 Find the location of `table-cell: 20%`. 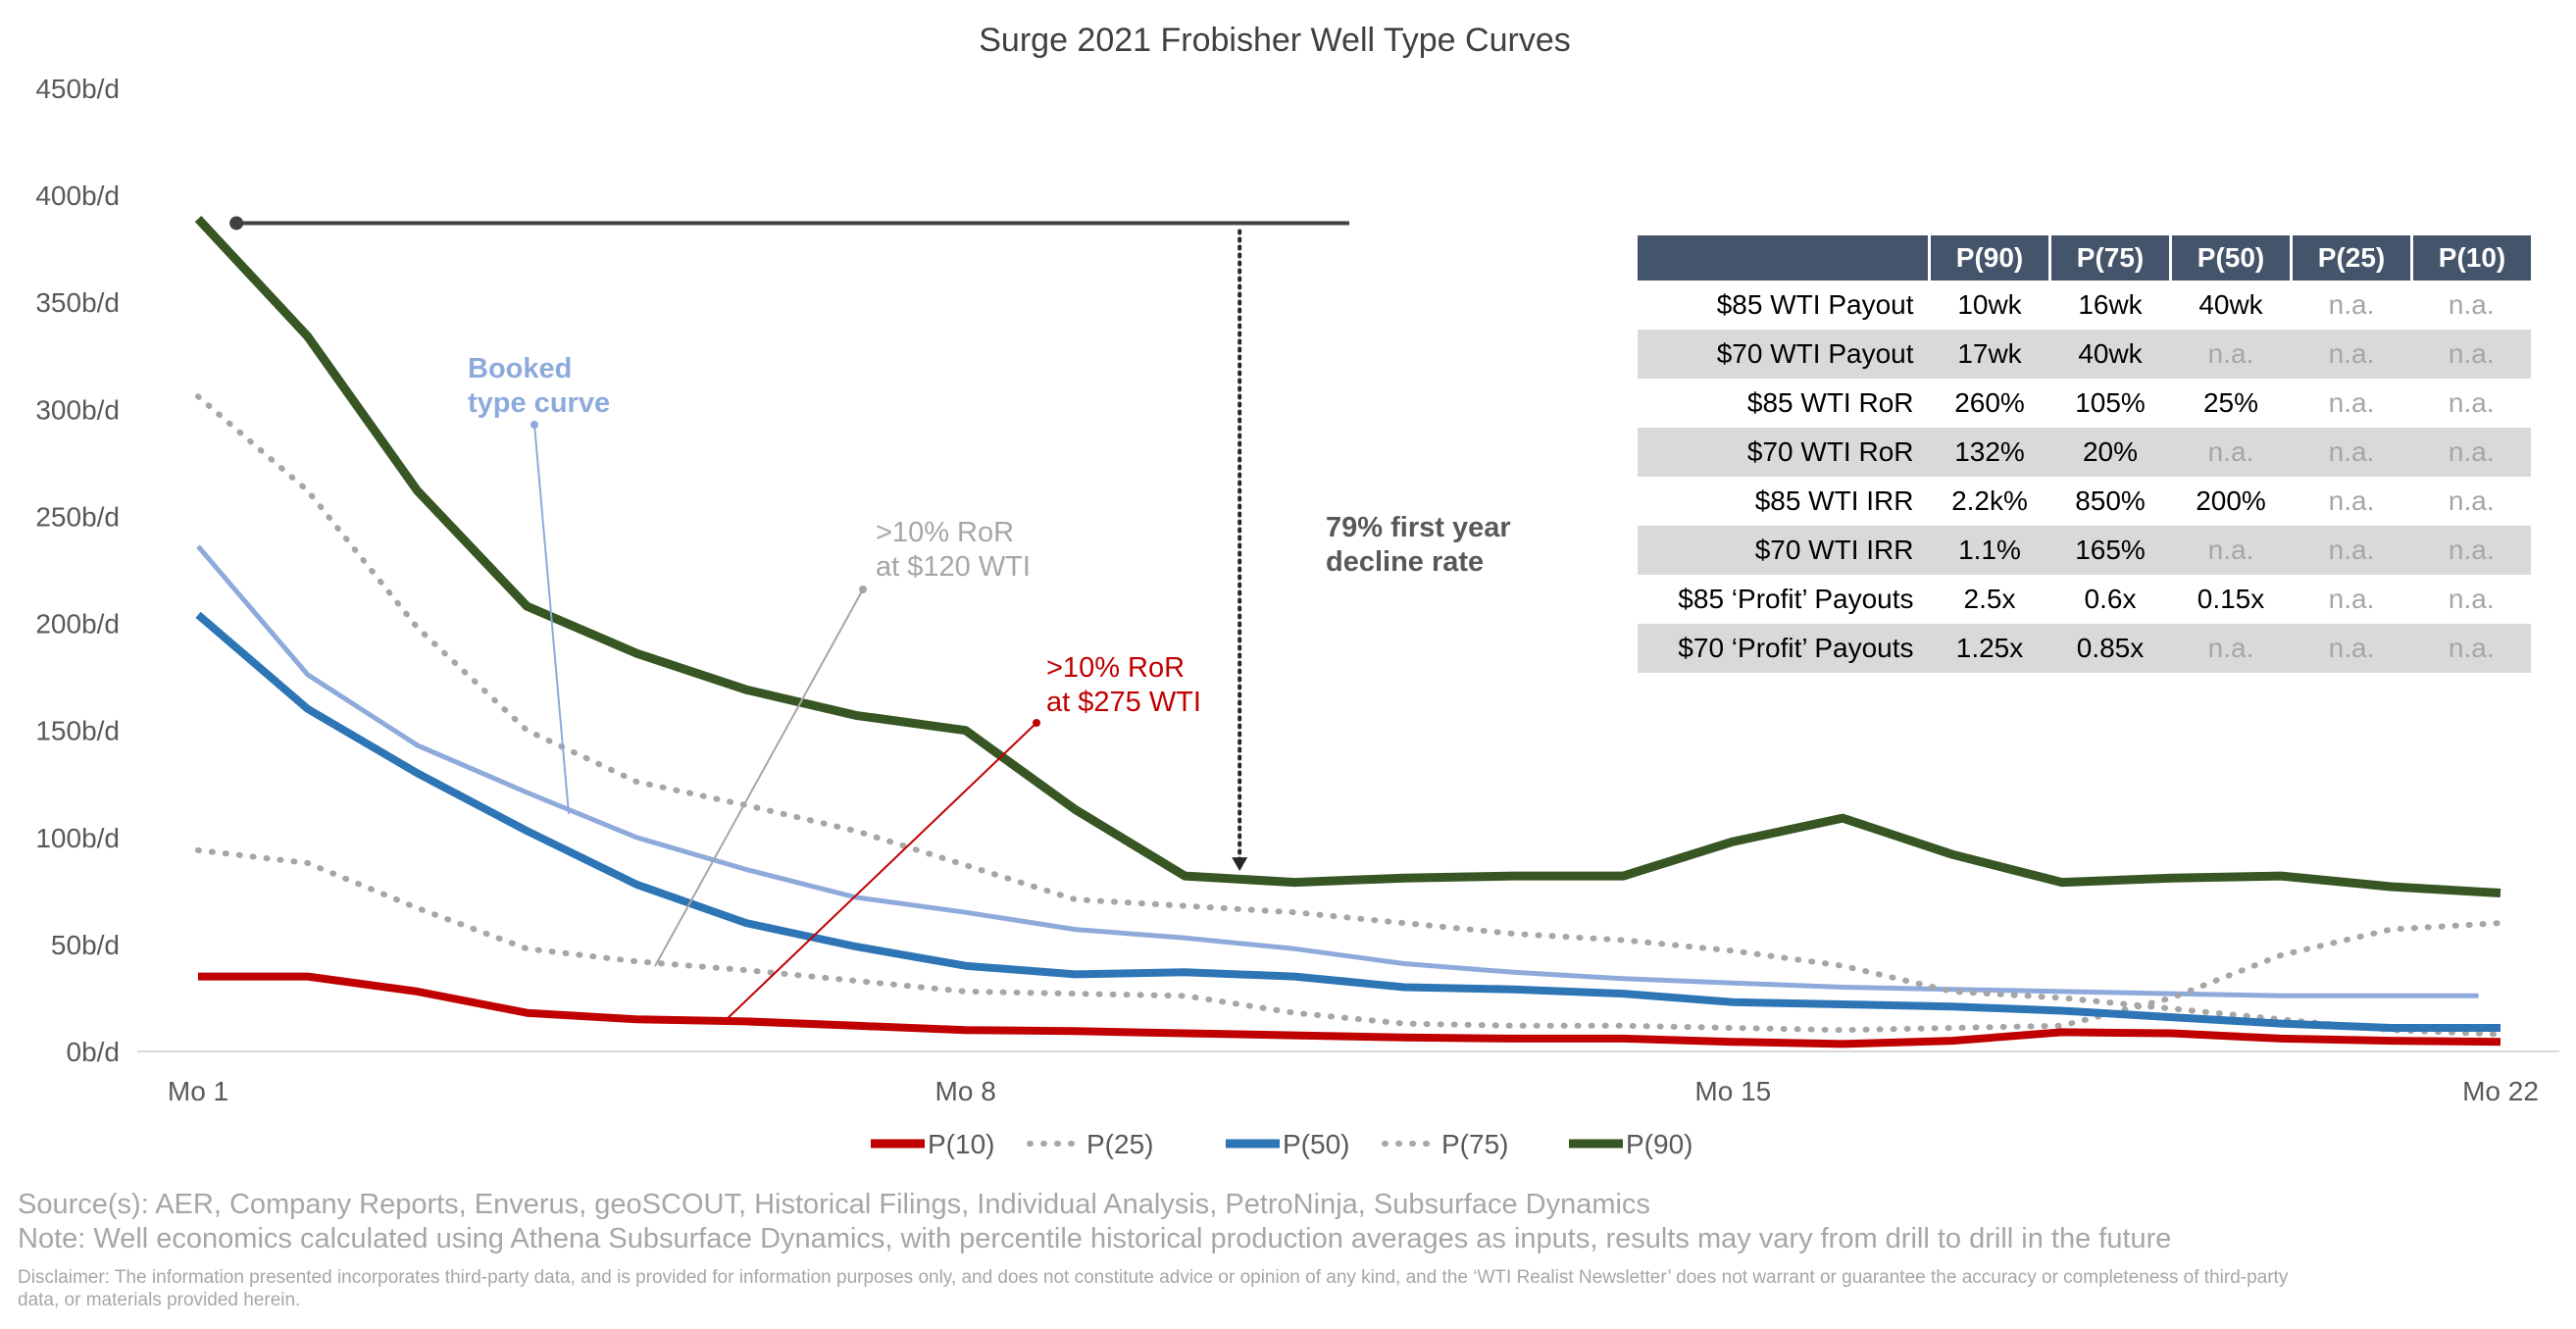

table-cell: 20% is located at coordinates (2110, 452).